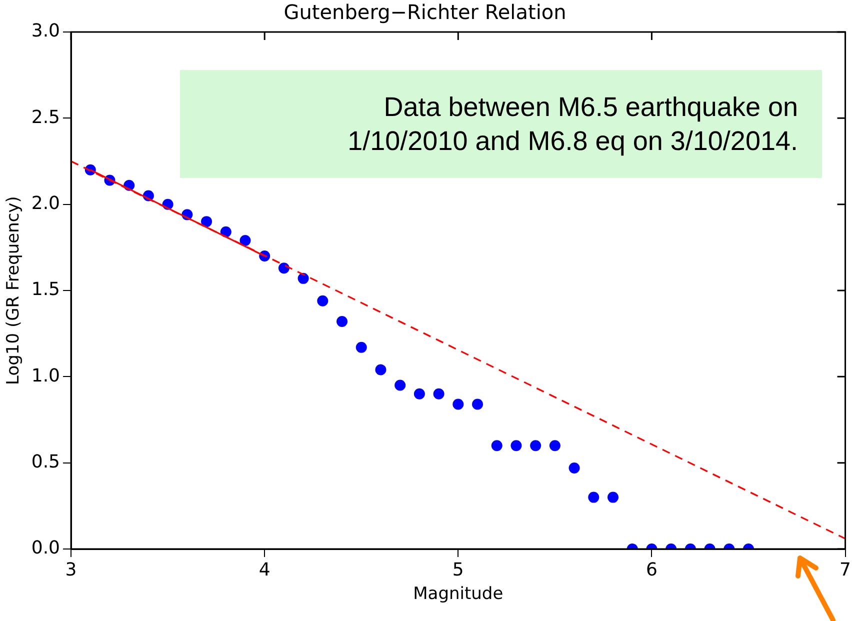 The height and width of the screenshot is (621, 854). I want to click on x-tick-label: 5, so click(458, 569).